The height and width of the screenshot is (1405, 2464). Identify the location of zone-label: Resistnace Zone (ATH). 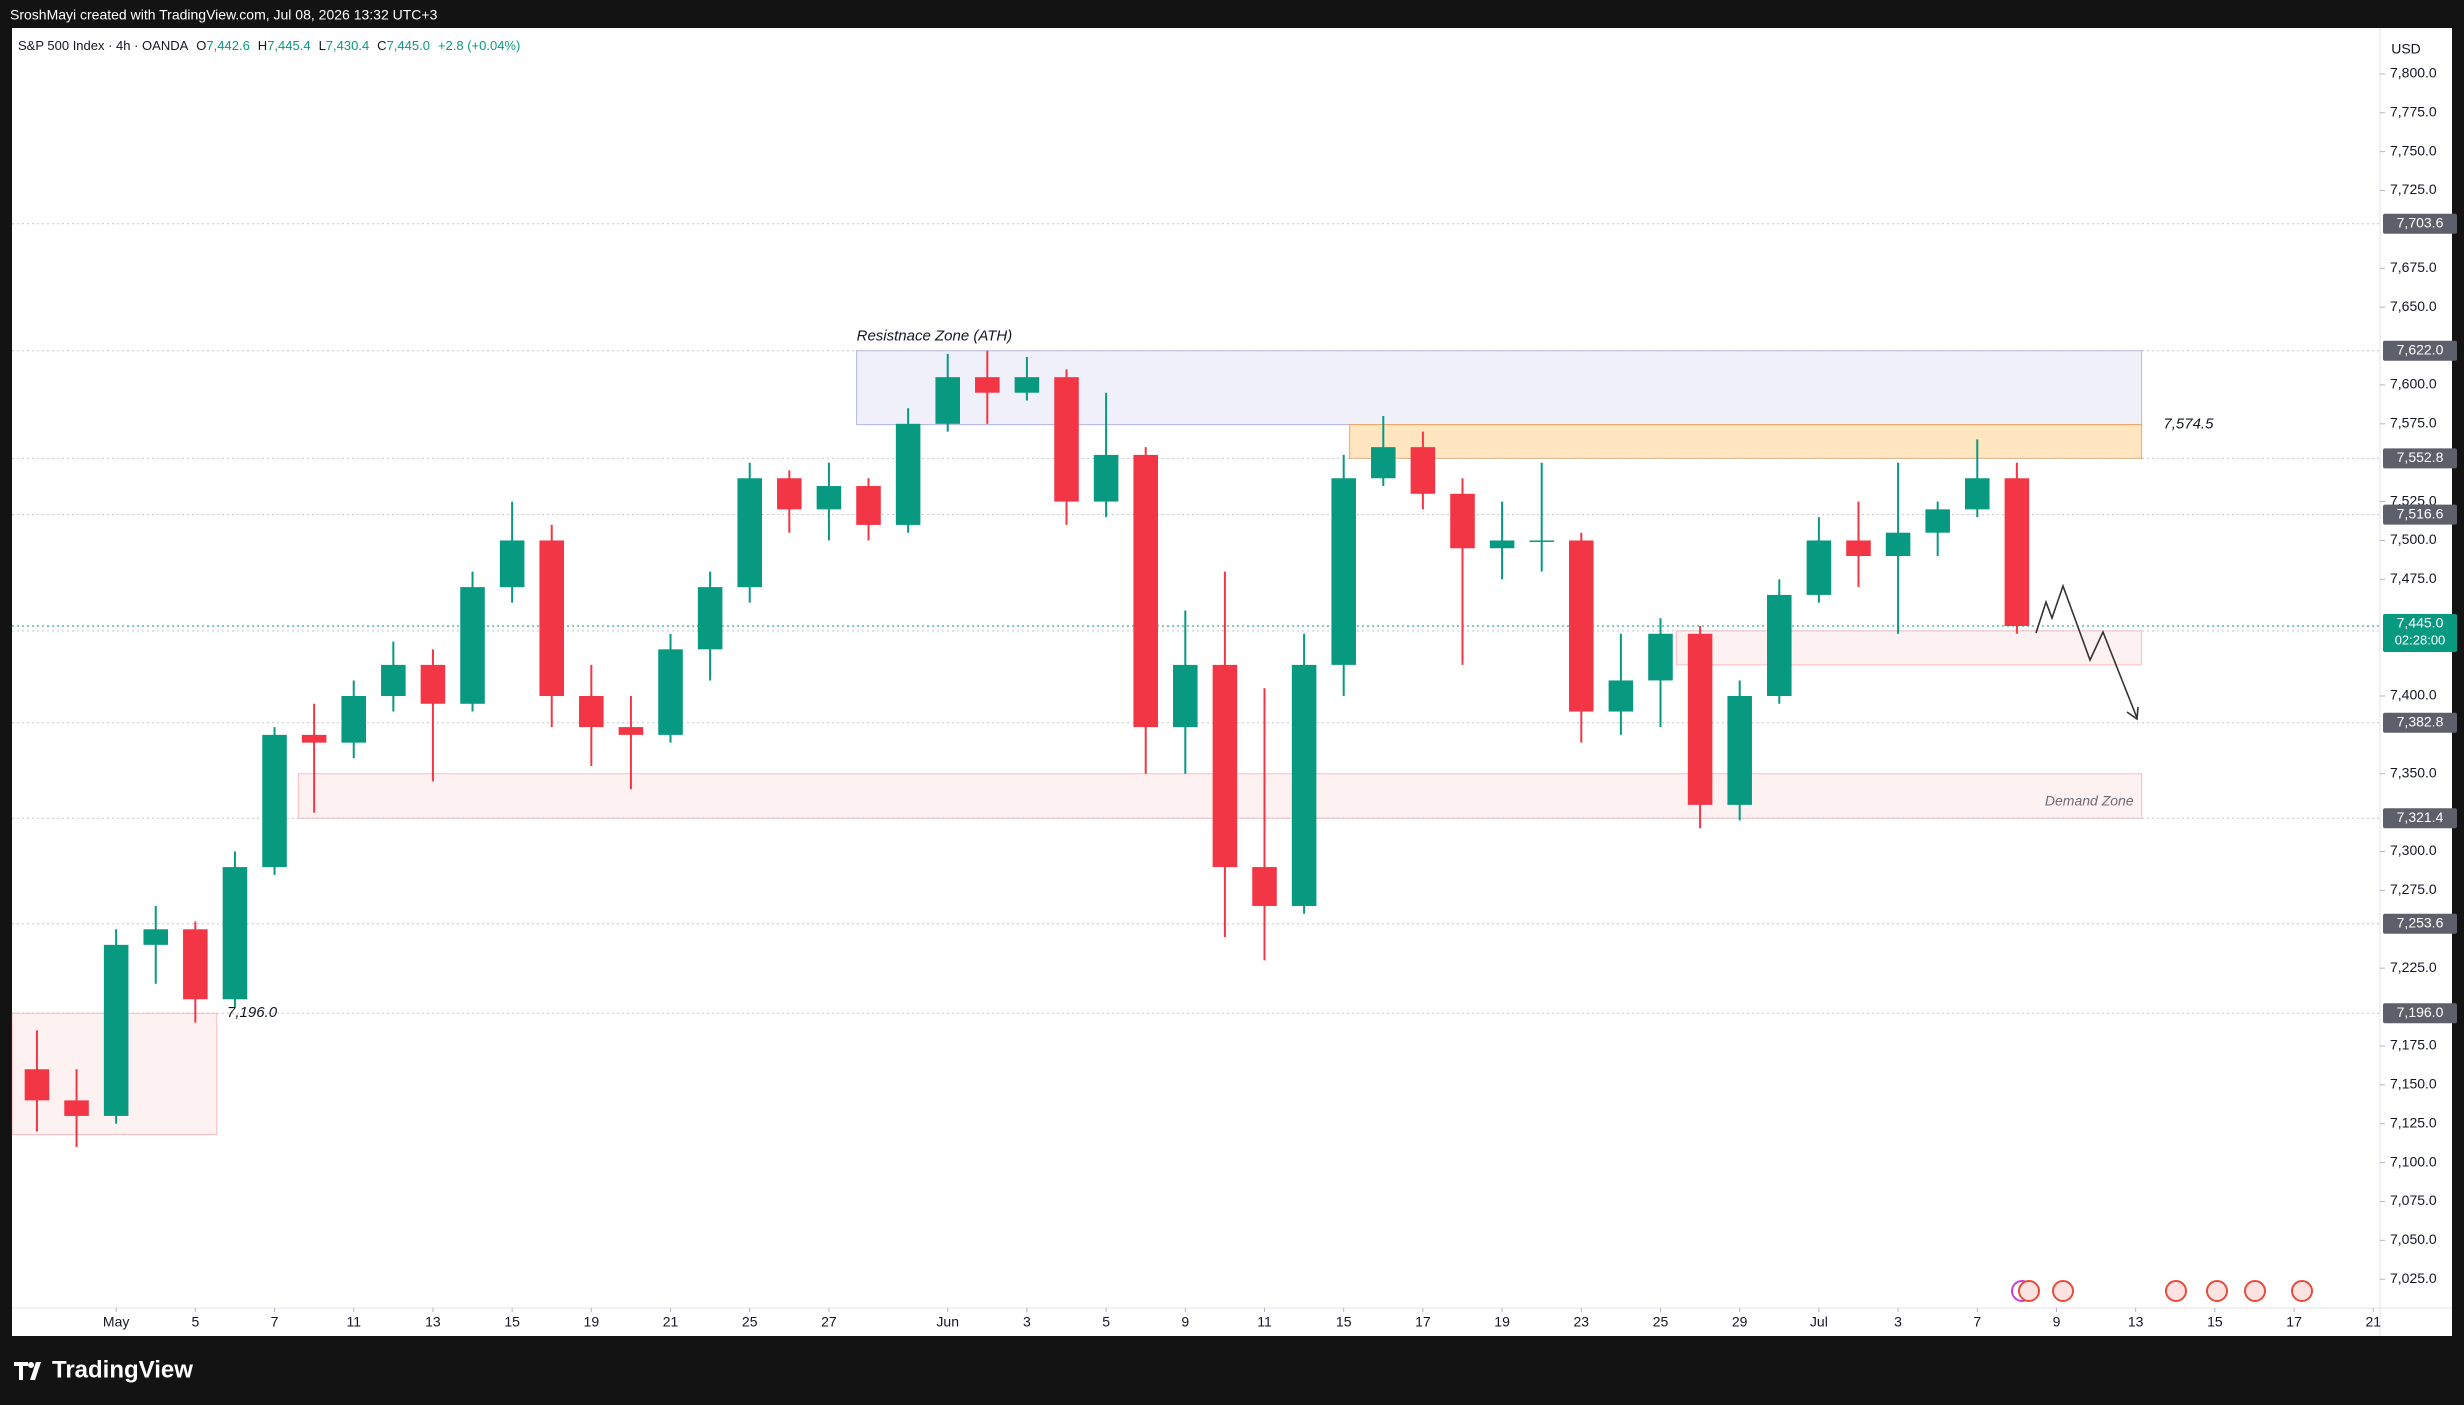
(935, 336).